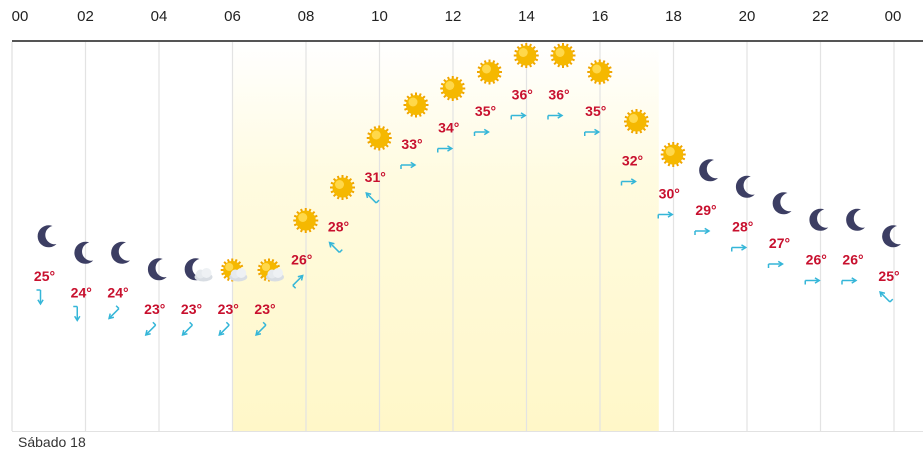 This screenshot has width=923, height=455. I want to click on hour-tick-label: 10, so click(379, 16).